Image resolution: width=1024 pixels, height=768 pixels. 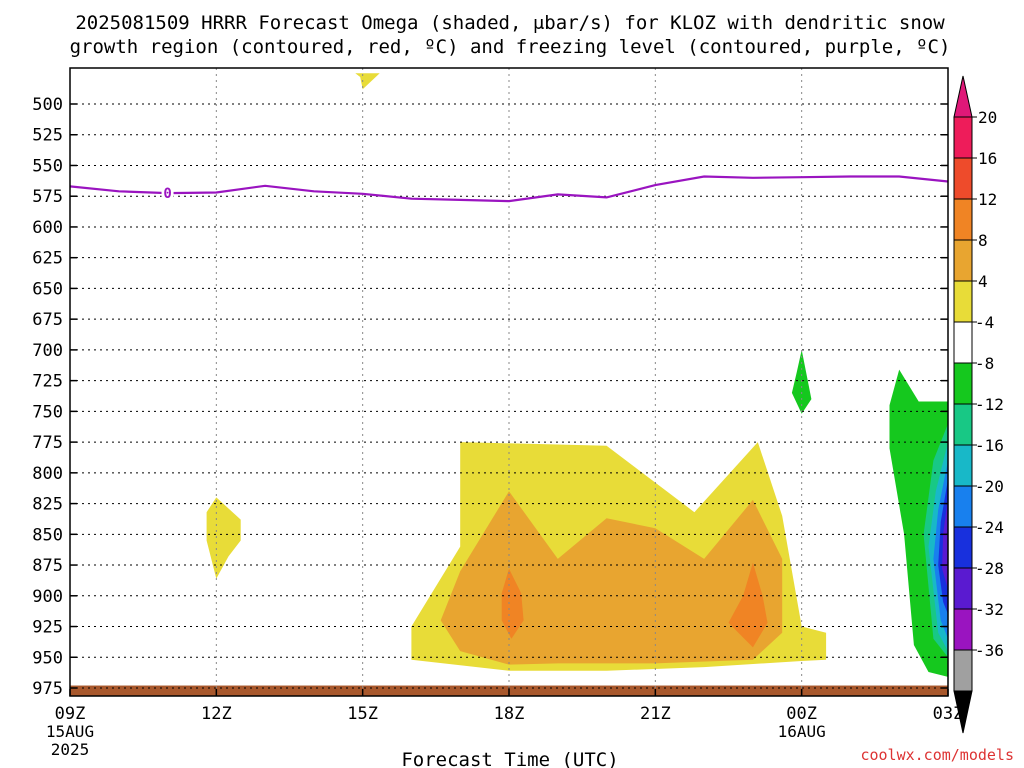 I want to click on y-tick-label: 800, so click(x=47, y=474).